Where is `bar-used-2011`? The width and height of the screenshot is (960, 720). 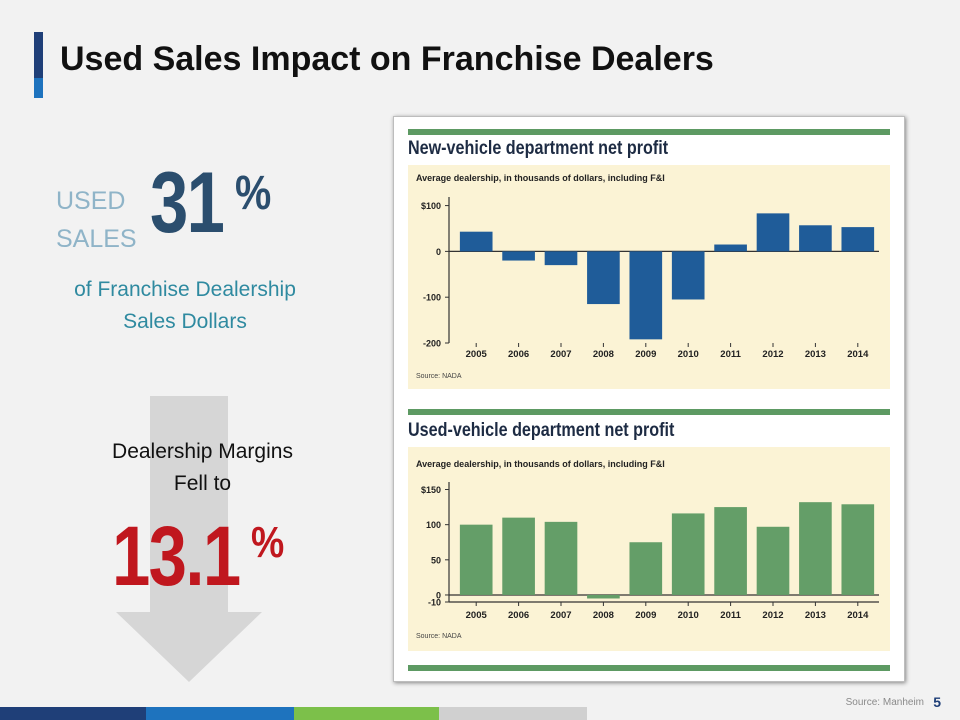 bar-used-2011 is located at coordinates (730, 551).